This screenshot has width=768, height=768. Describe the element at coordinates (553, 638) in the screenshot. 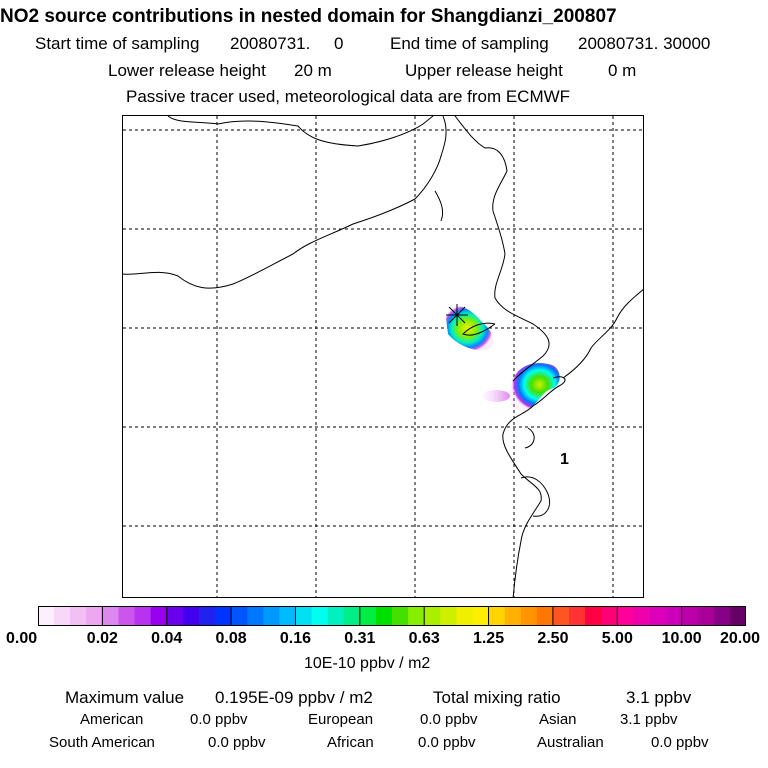

I see `colorbar-tick-label: 2.50` at that location.